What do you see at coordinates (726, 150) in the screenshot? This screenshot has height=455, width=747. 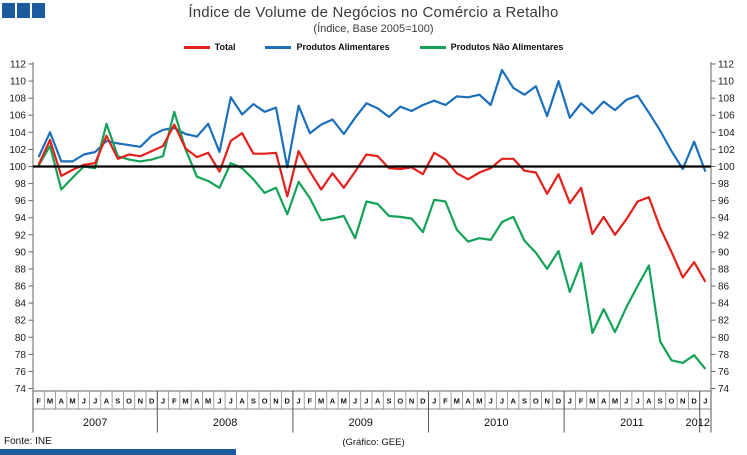 I see `y-tick-label-right: 102` at bounding box center [726, 150].